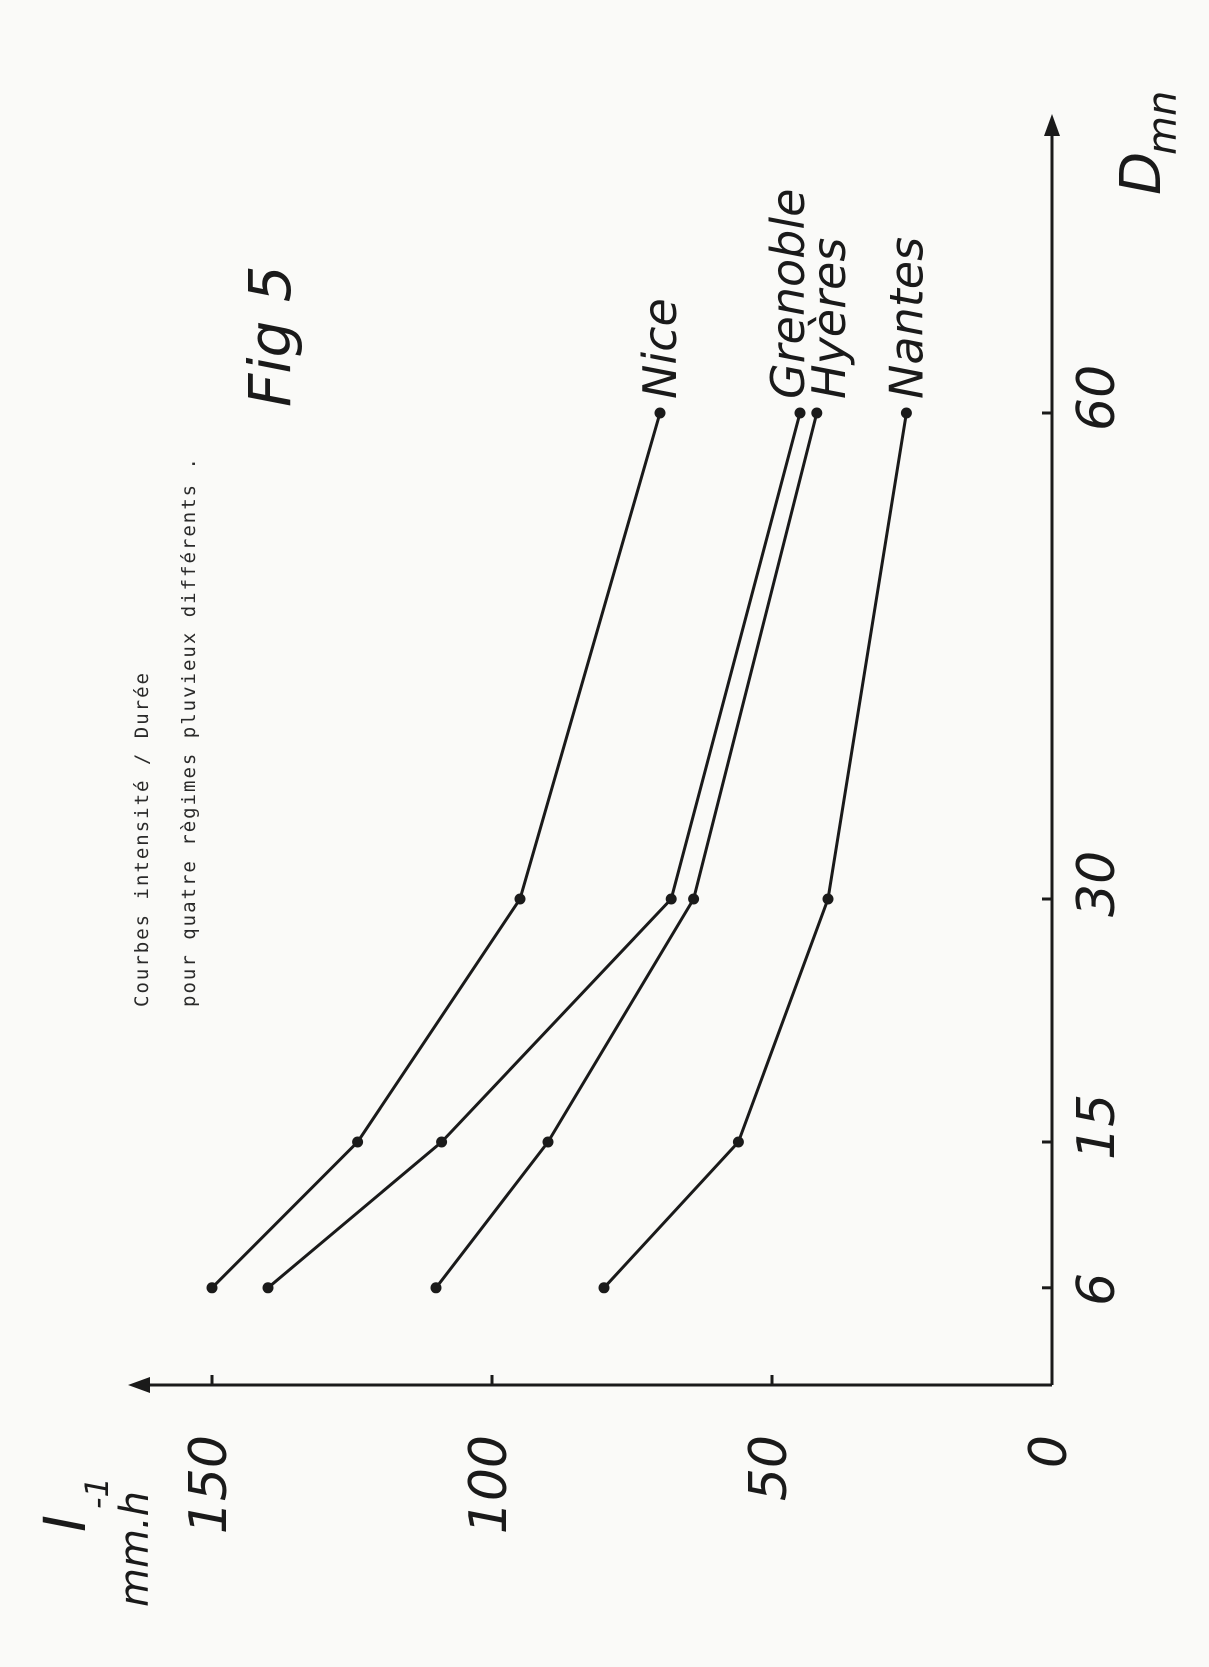  Describe the element at coordinates (1052, 125) in the screenshot. I see `x-axis-arrow` at that location.